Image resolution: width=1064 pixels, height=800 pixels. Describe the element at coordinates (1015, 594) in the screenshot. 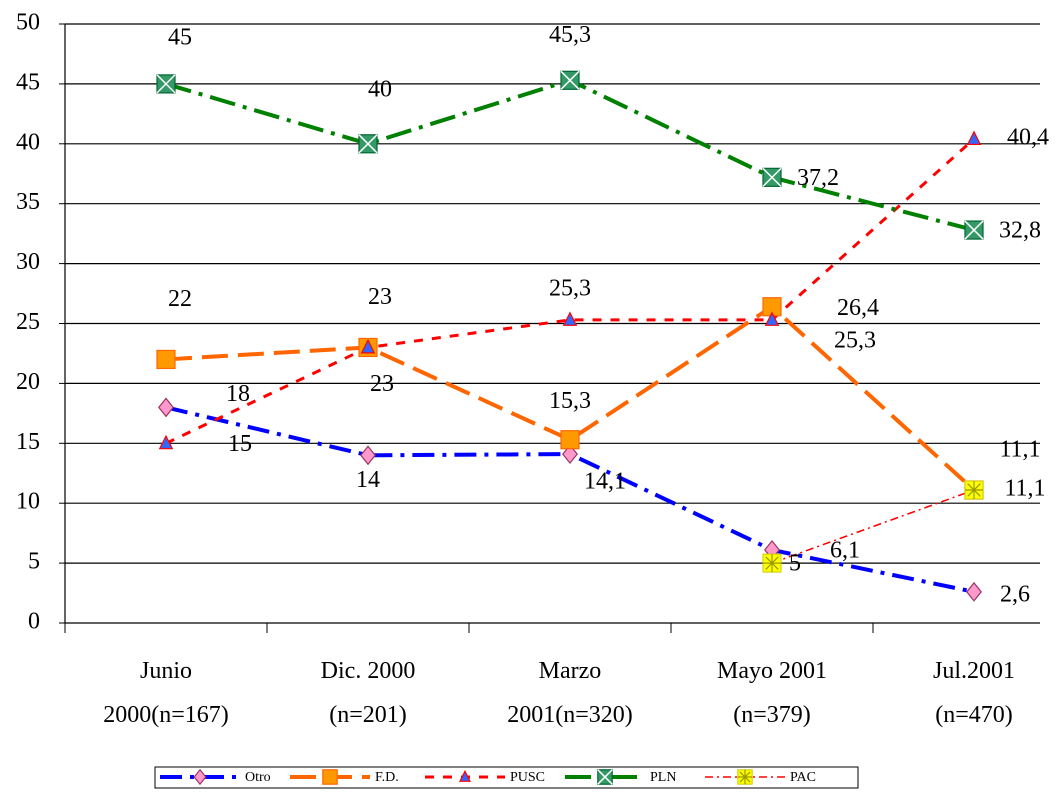

I see `data-label: 2,6` at that location.